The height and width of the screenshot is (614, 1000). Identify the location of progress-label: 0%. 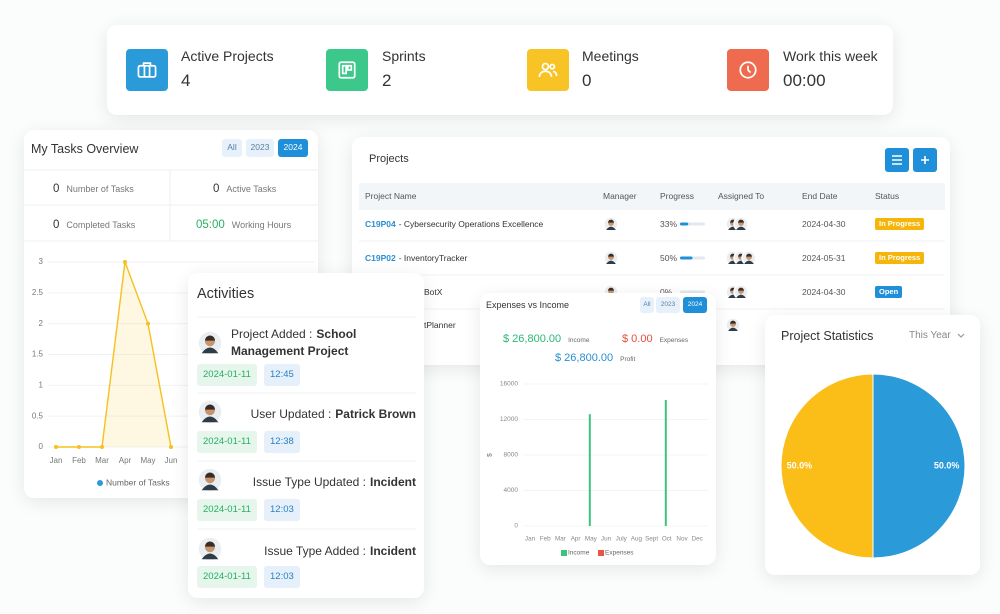
(666, 292).